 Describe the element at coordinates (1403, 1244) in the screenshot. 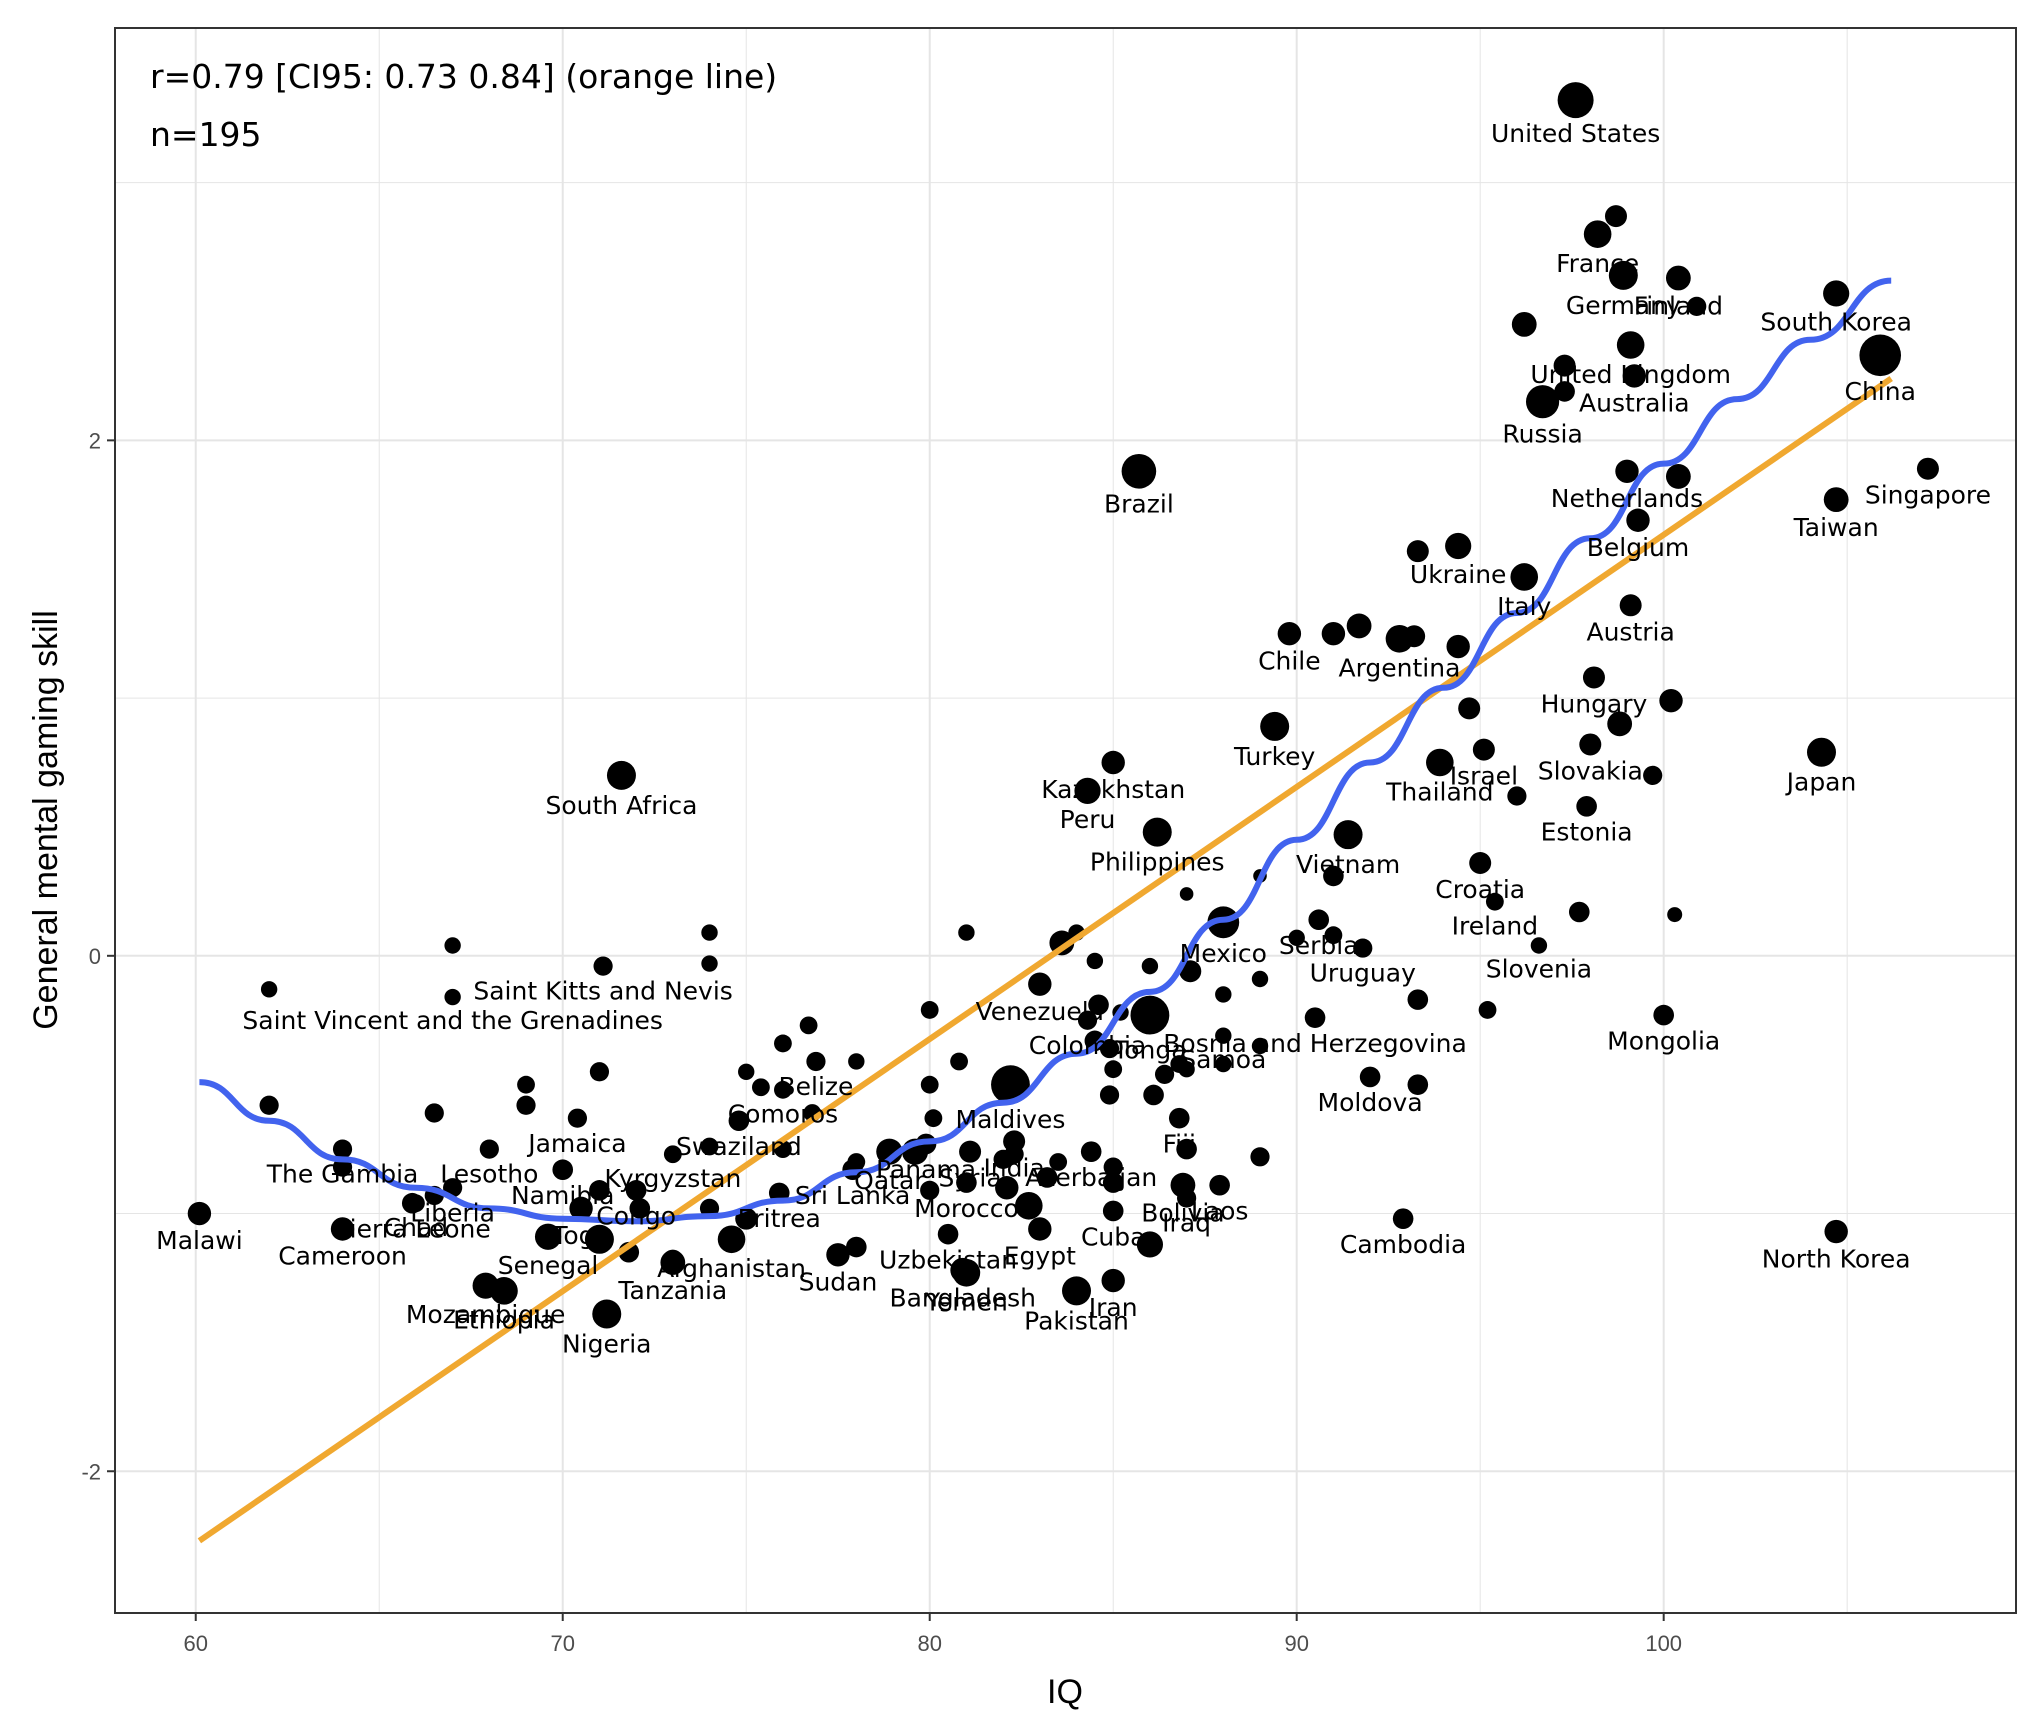

I see `country-label: Cambodia` at that location.